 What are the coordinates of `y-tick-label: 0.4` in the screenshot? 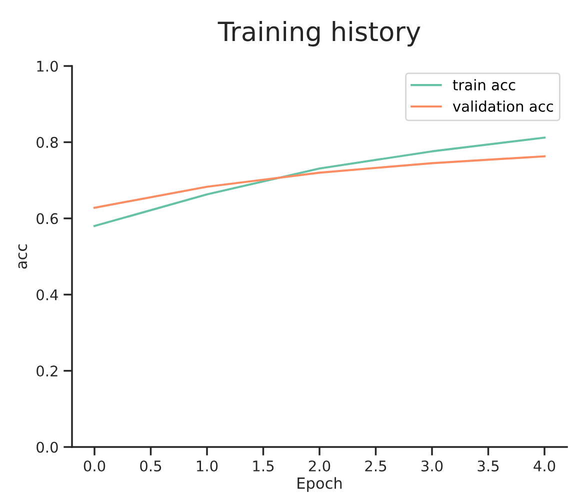 It's located at (47, 294).